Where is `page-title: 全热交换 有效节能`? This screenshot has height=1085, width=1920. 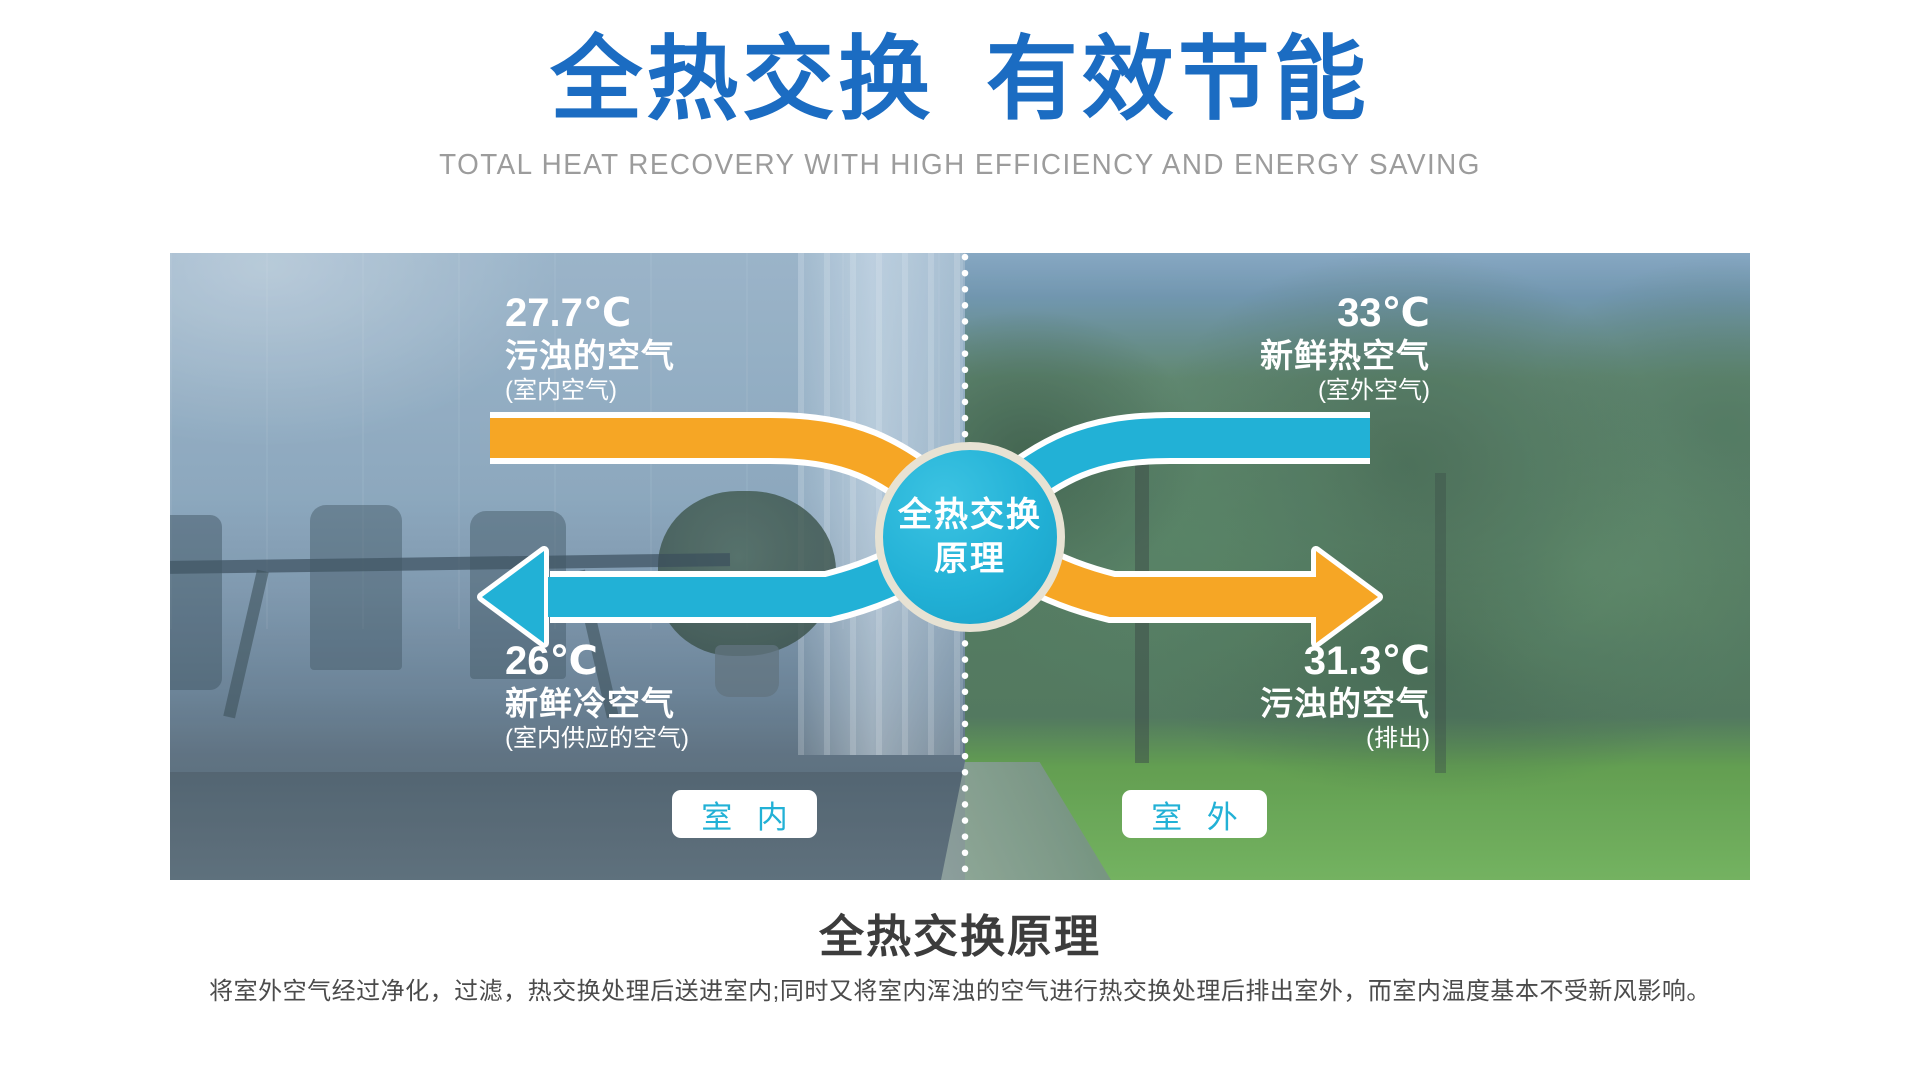
page-title: 全热交换 有效节能 is located at coordinates (960, 80).